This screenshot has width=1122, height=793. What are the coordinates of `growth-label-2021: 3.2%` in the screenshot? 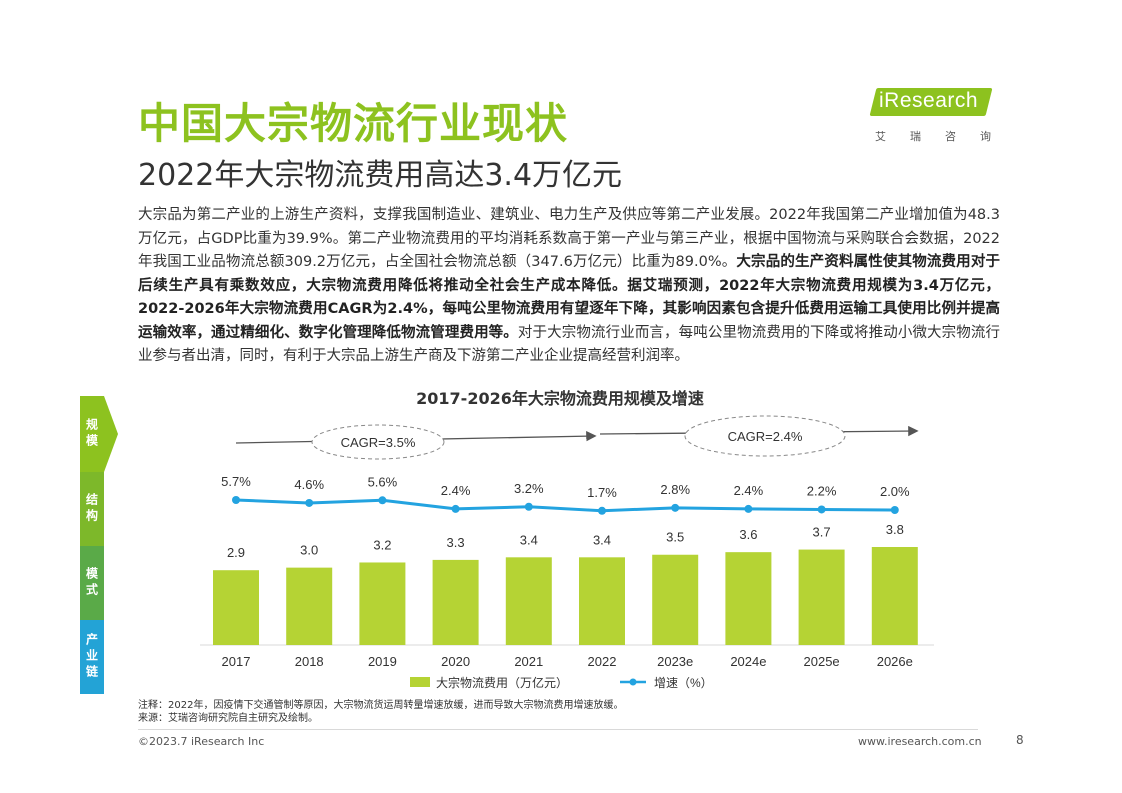 It's located at (529, 488).